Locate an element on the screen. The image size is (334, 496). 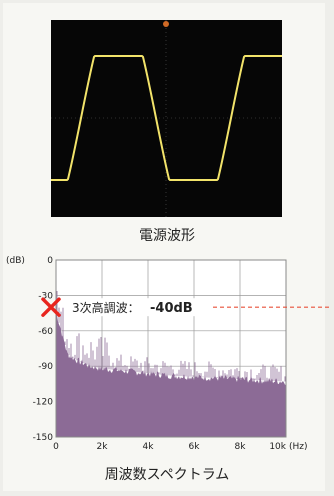
y-tick-label: -30 is located at coordinates (45, 296).